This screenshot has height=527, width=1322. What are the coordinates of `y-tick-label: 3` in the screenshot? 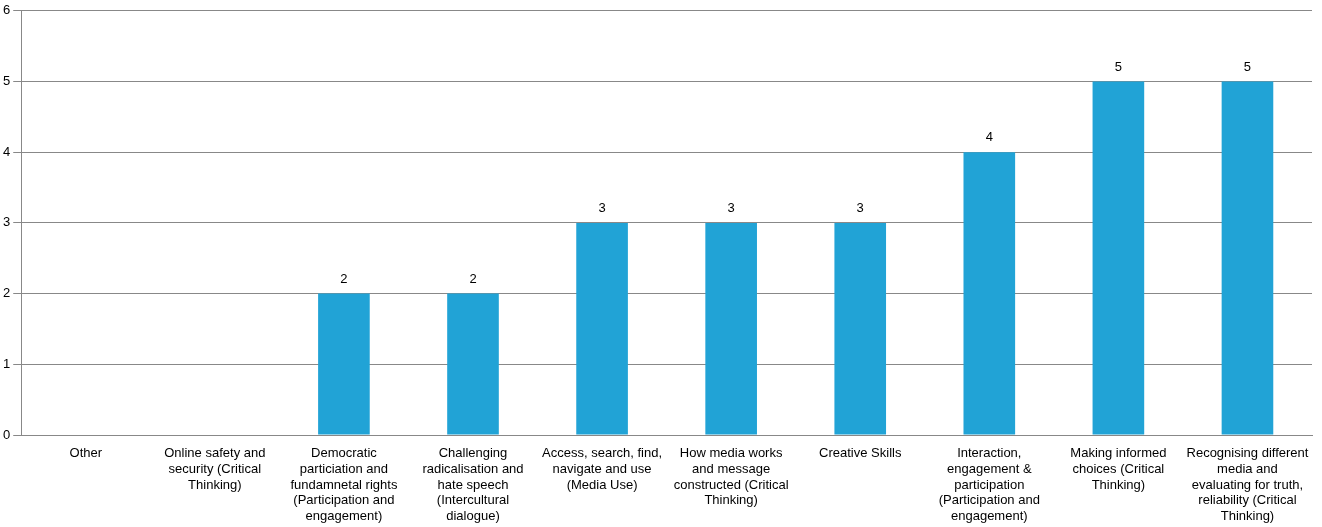 It's located at (7, 222).